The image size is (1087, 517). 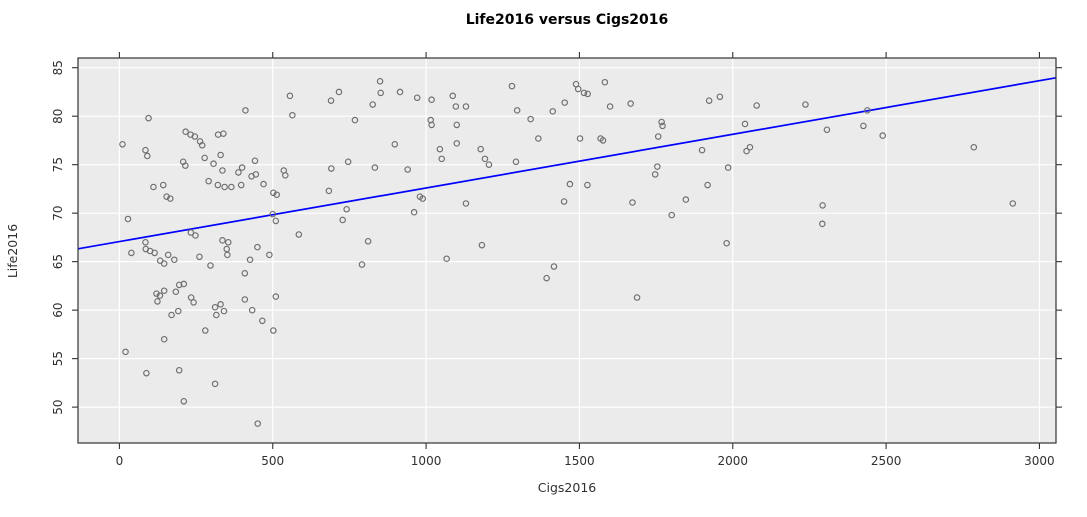 What do you see at coordinates (58, 261) in the screenshot?
I see `y-tick-label: 65` at bounding box center [58, 261].